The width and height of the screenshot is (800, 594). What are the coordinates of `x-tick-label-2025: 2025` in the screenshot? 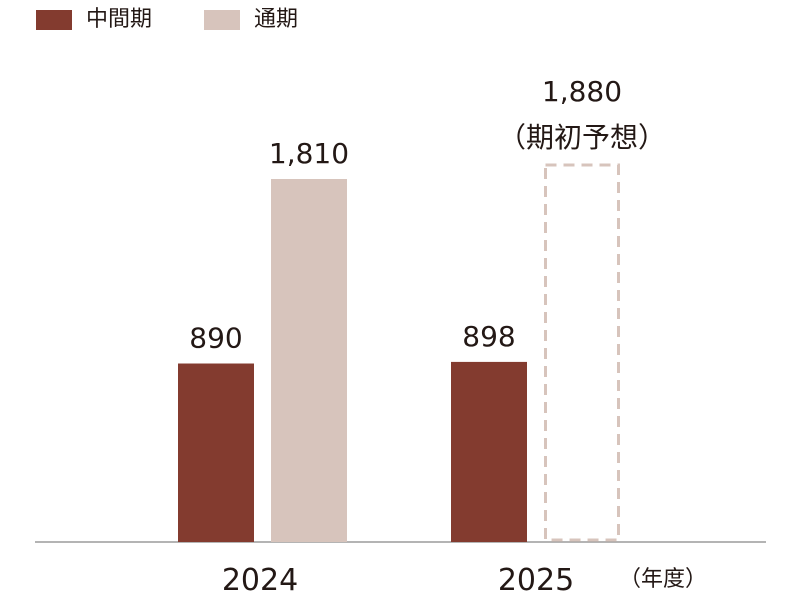 It's located at (536, 578).